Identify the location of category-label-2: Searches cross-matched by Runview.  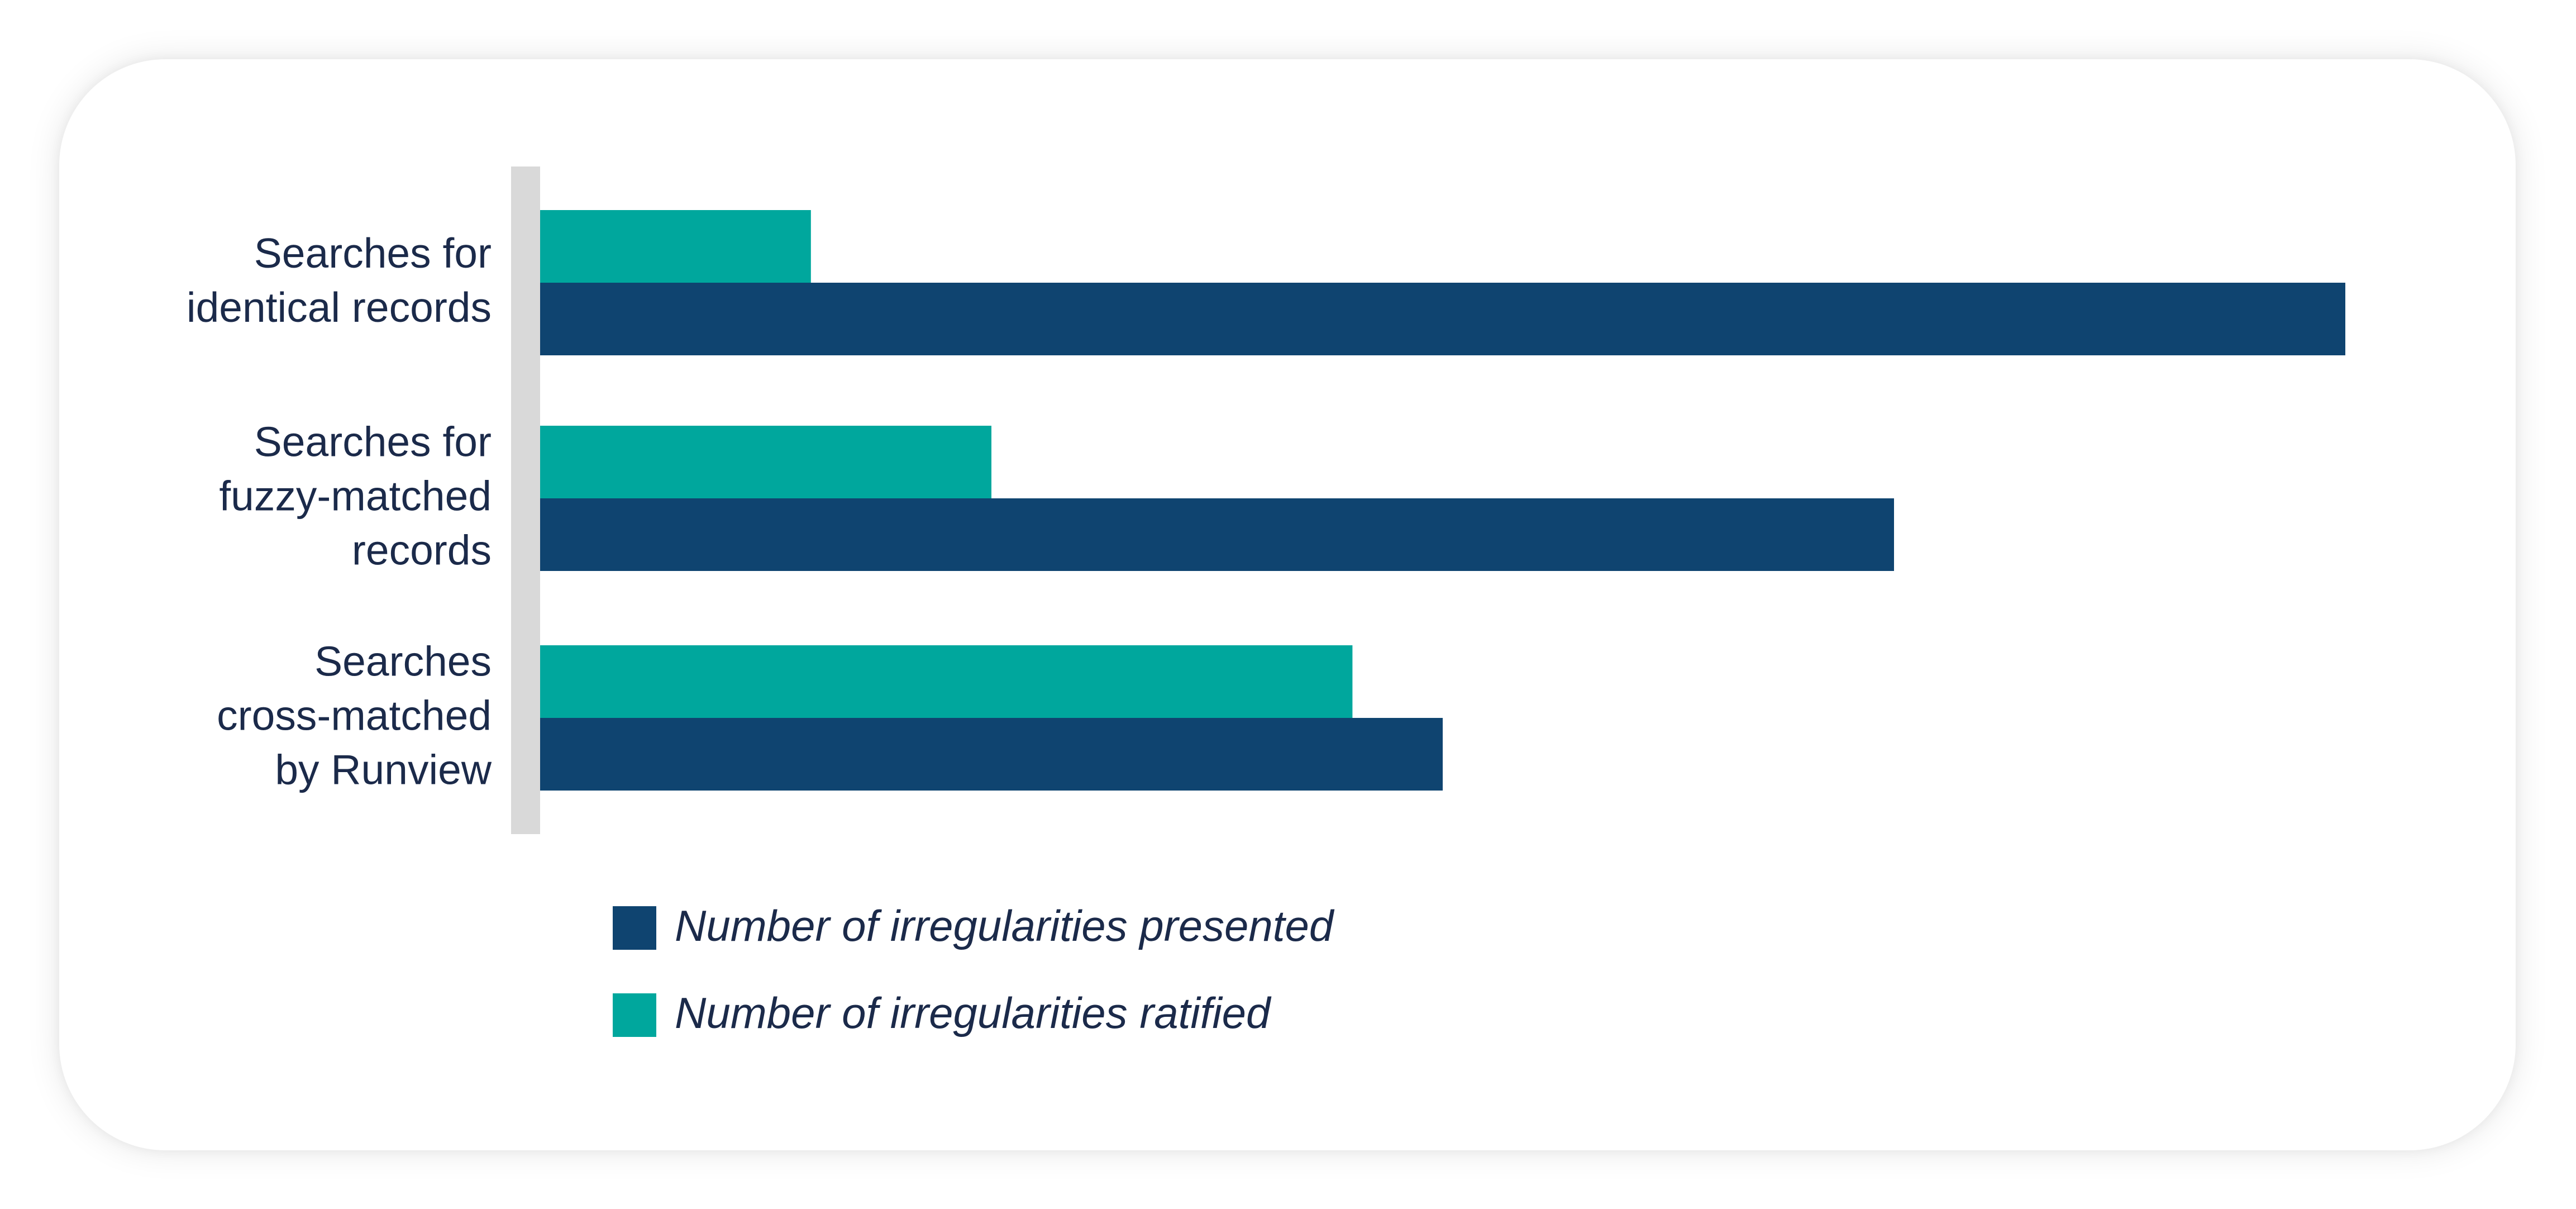
(355, 715).